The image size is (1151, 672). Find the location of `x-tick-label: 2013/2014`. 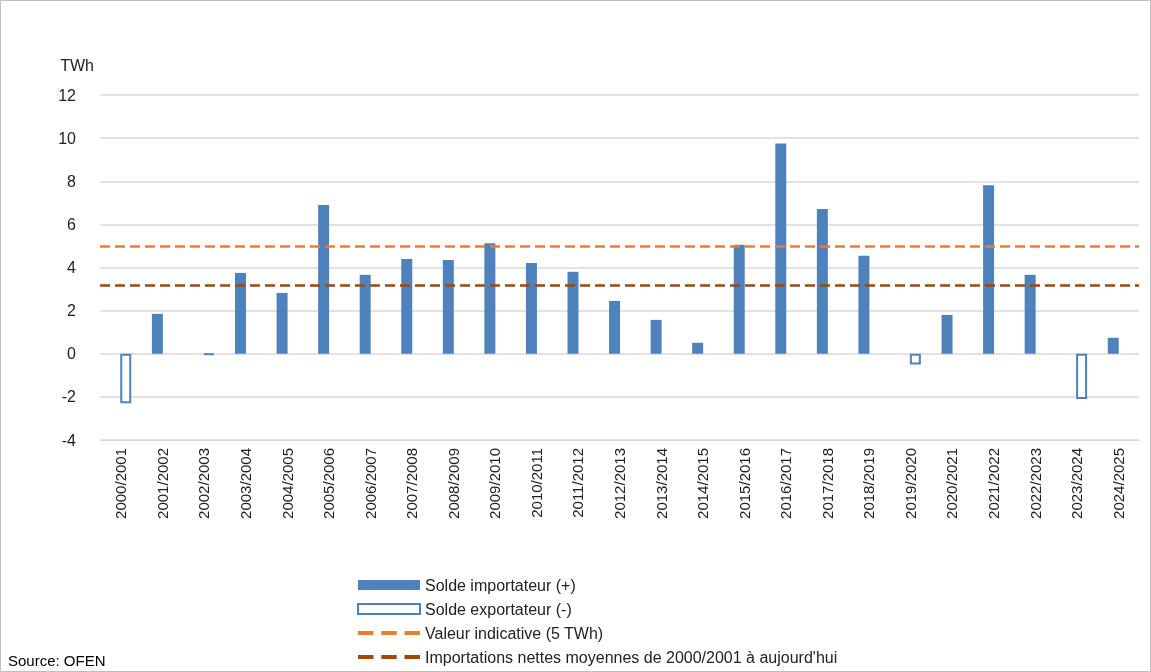

x-tick-label: 2013/2014 is located at coordinates (661, 483).